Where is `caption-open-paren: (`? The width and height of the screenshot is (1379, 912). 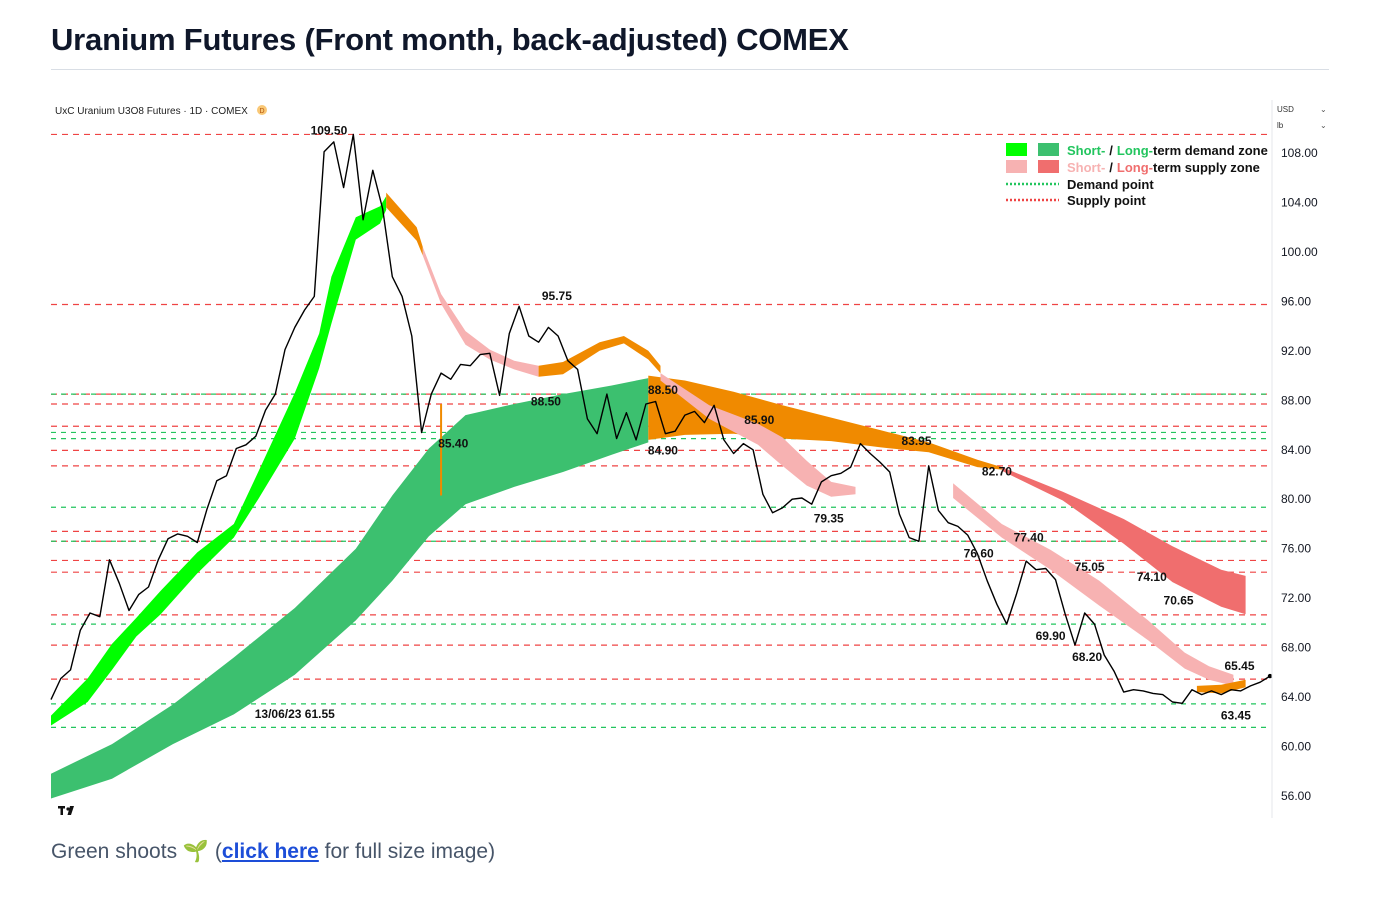 caption-open-paren: ( is located at coordinates (218, 851).